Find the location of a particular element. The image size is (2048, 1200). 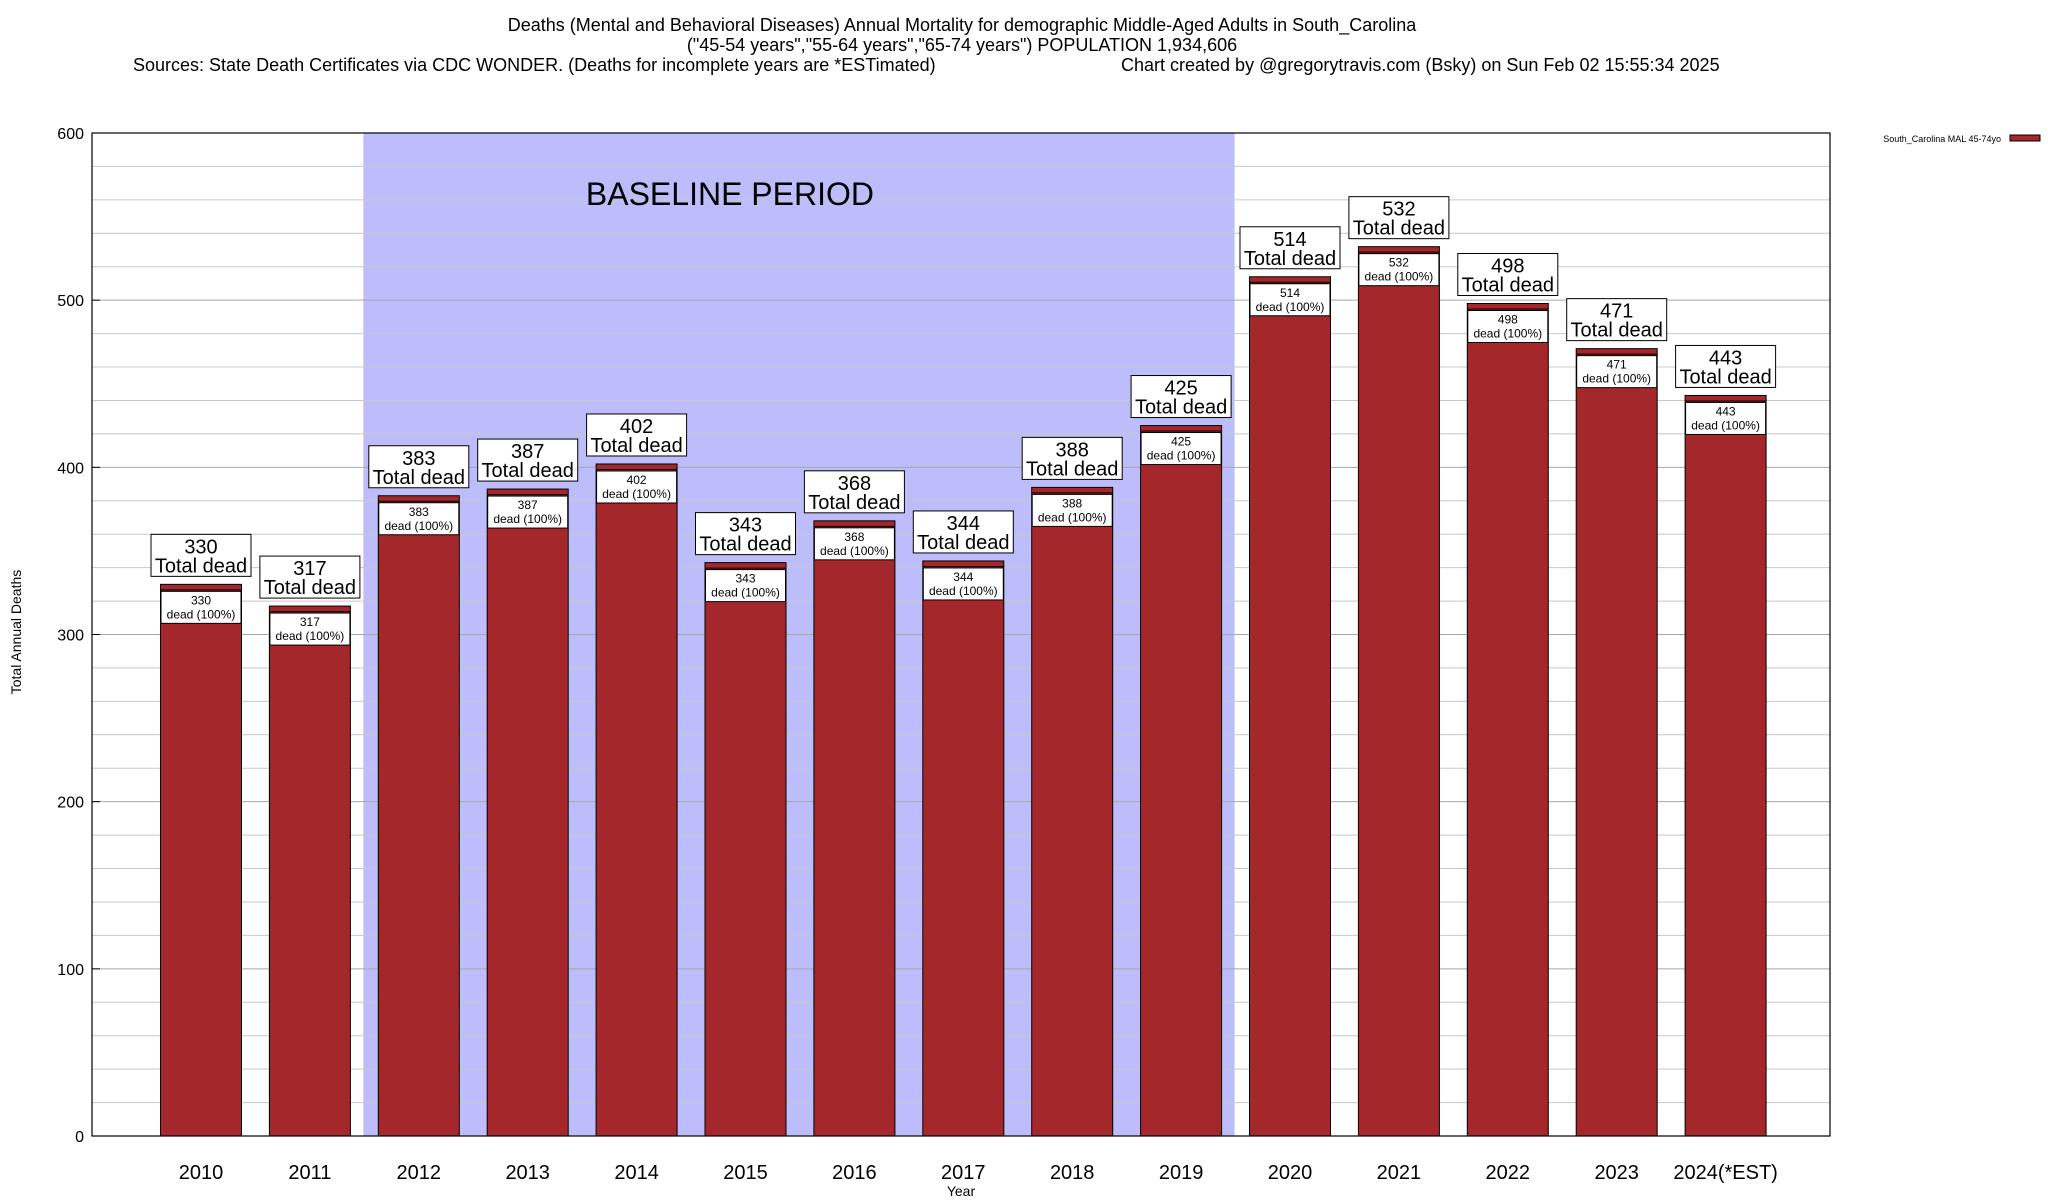

y-tick-label: 200 is located at coordinates (70, 803).